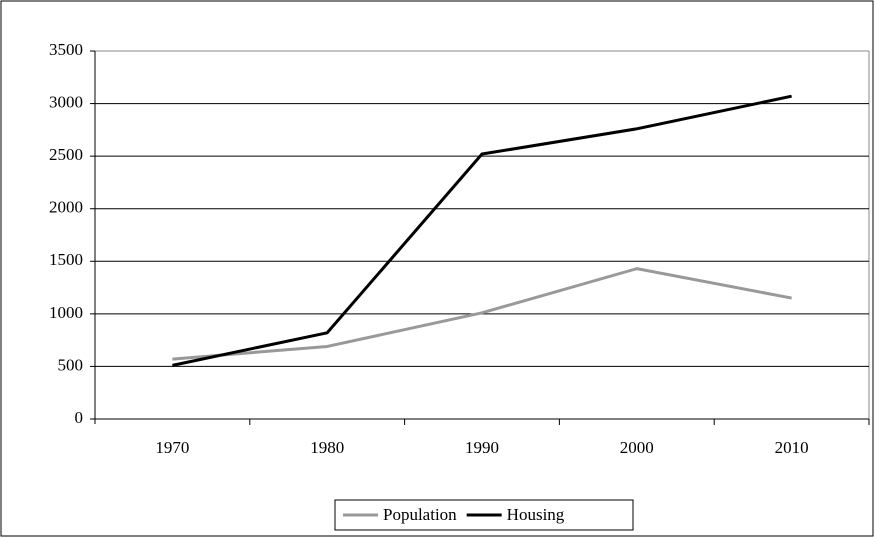 This screenshot has height=538, width=875. Describe the element at coordinates (327, 447) in the screenshot. I see `x-tick-label: 1980` at that location.